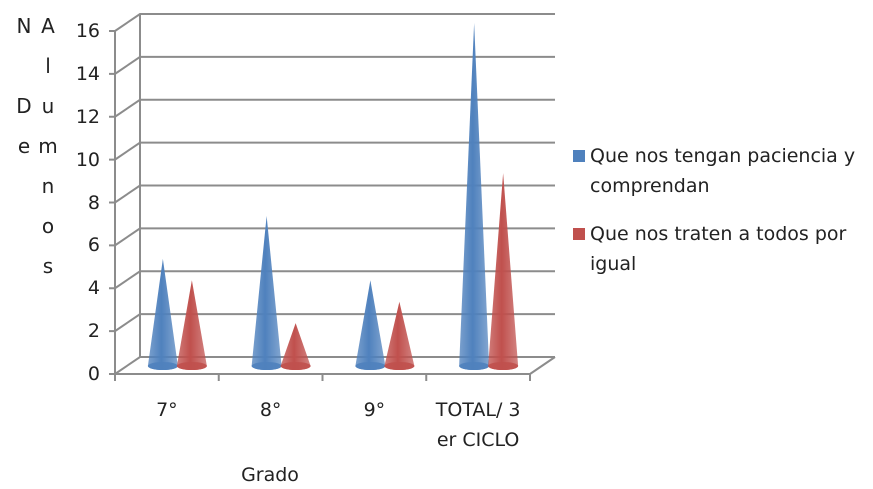 Image resolution: width=873 pixels, height=489 pixels. I want to click on y-tick-label: 12, so click(87, 116).